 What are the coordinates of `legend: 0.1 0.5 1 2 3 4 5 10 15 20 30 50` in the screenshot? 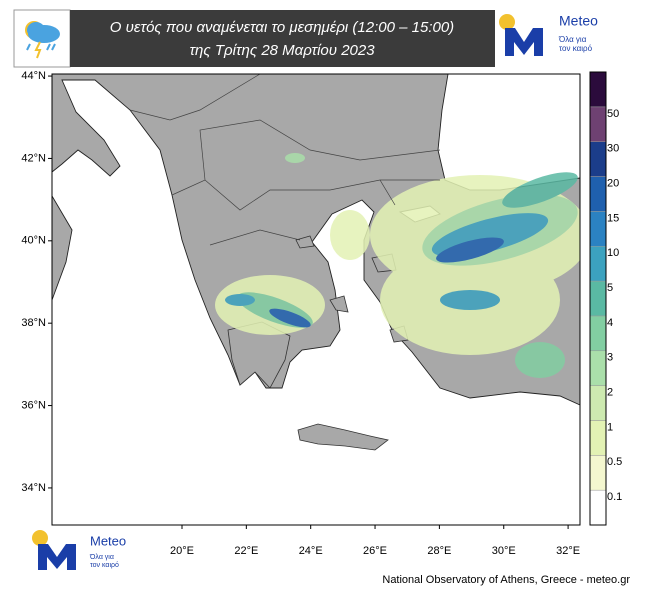 It's located at (605, 298).